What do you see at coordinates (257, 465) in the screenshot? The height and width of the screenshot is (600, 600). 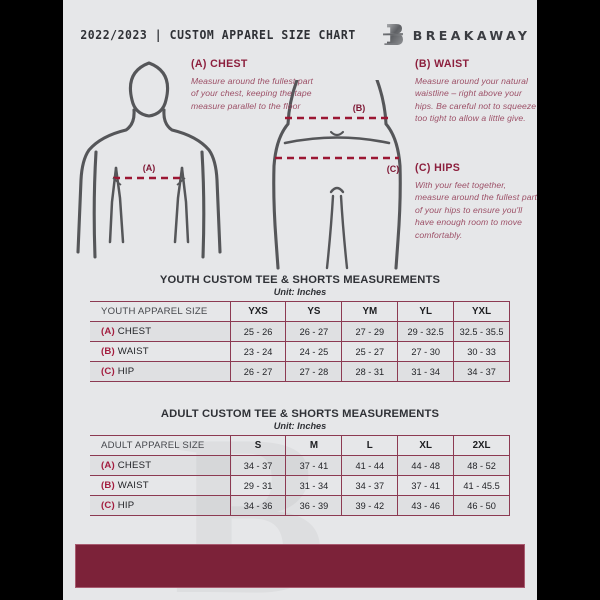 I see `adult-chest-s: 34 - 37` at bounding box center [257, 465].